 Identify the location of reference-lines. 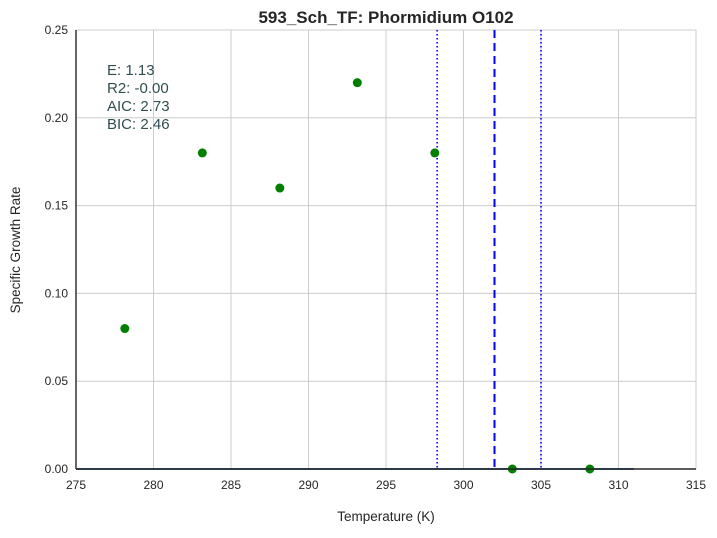
(489, 249).